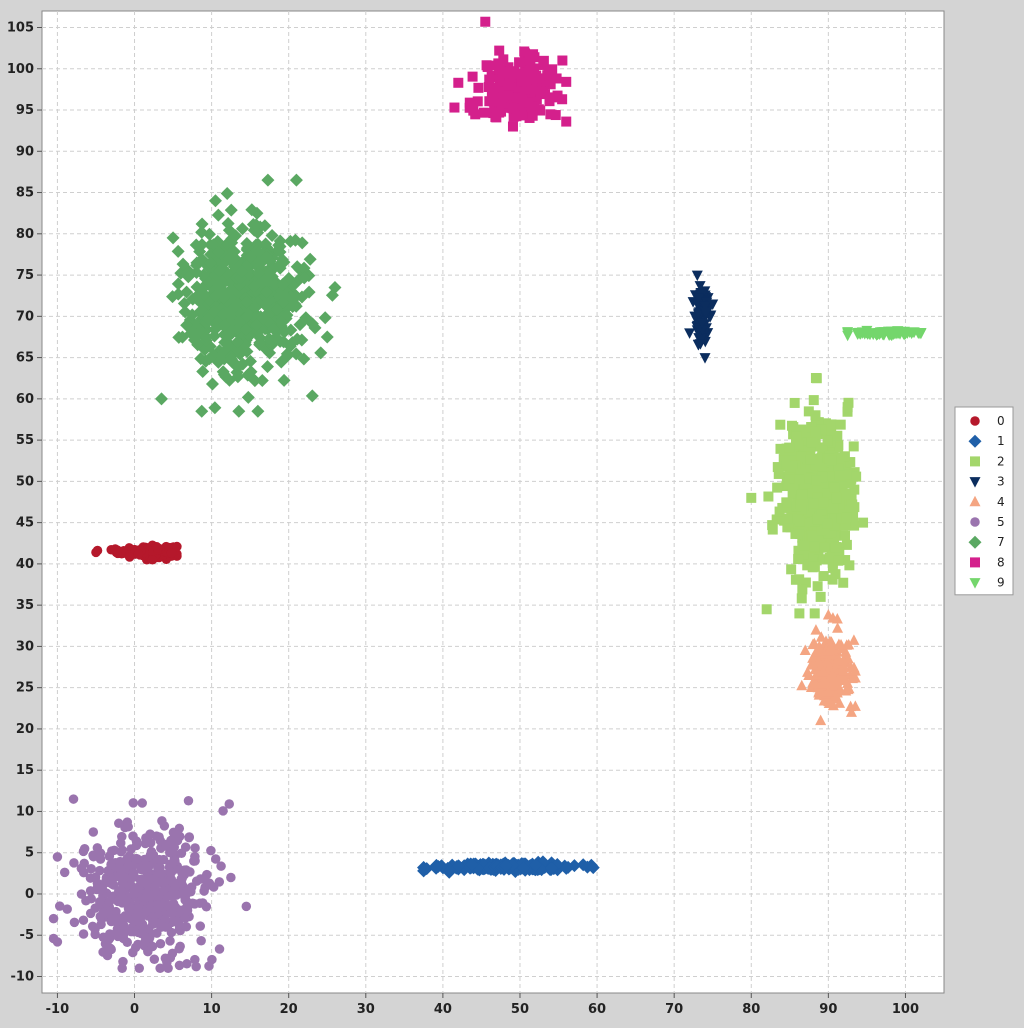 Image resolution: width=1024 pixels, height=1028 pixels. I want to click on legend-label: 8, so click(1001, 562).